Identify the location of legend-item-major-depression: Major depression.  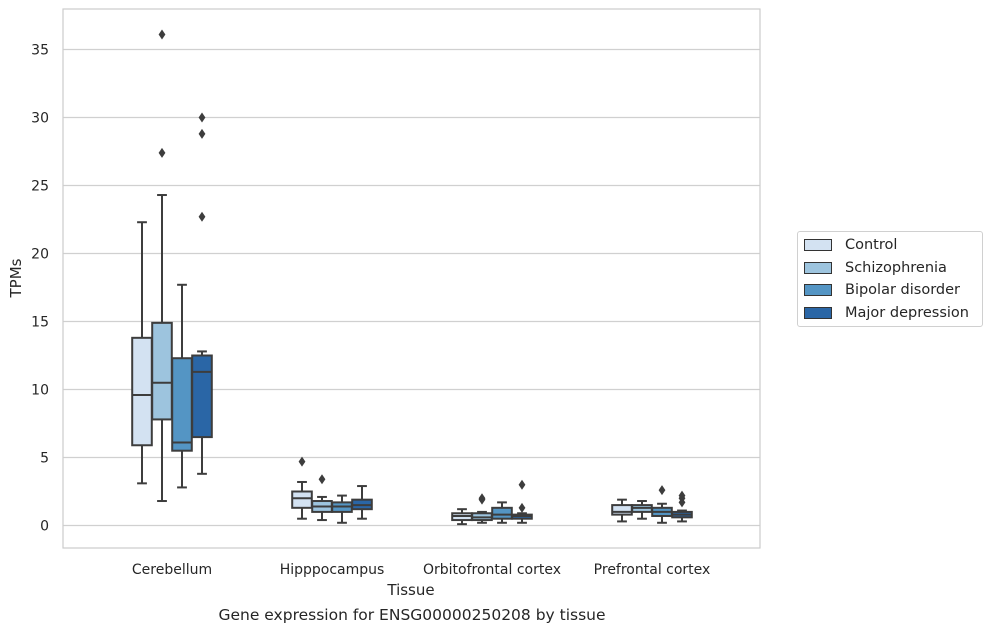
(886, 313).